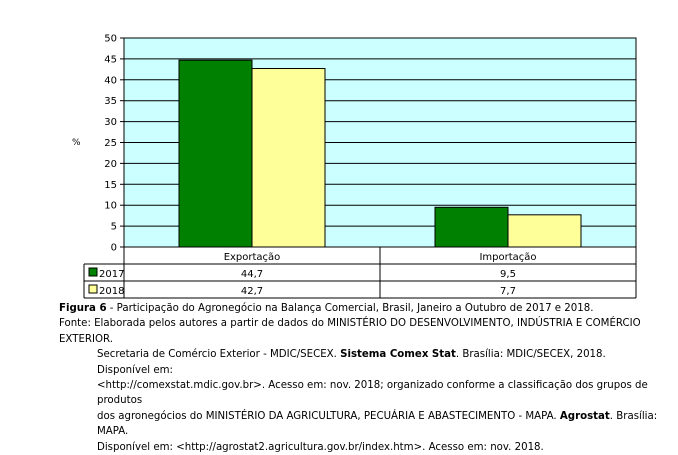  What do you see at coordinates (508, 274) in the screenshot?
I see `data-label: 9,5` at bounding box center [508, 274].